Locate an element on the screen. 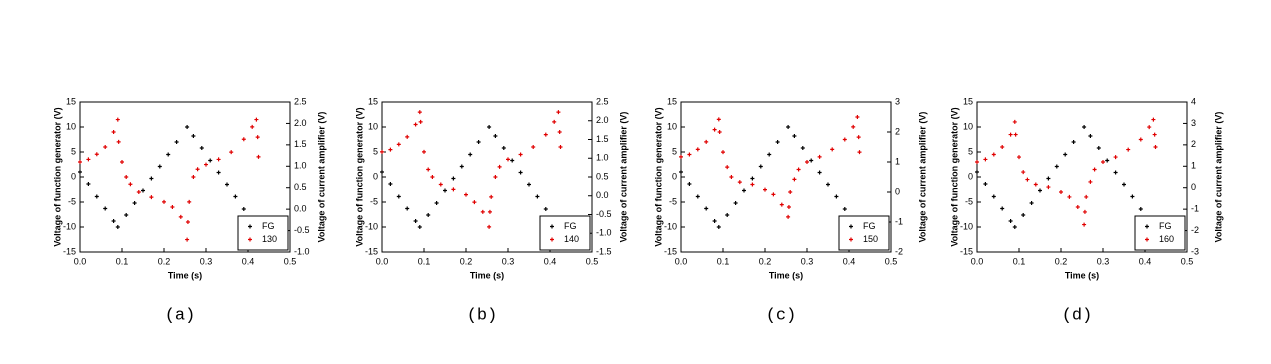  y2-tick-label: 1.0 is located at coordinates (602, 158).